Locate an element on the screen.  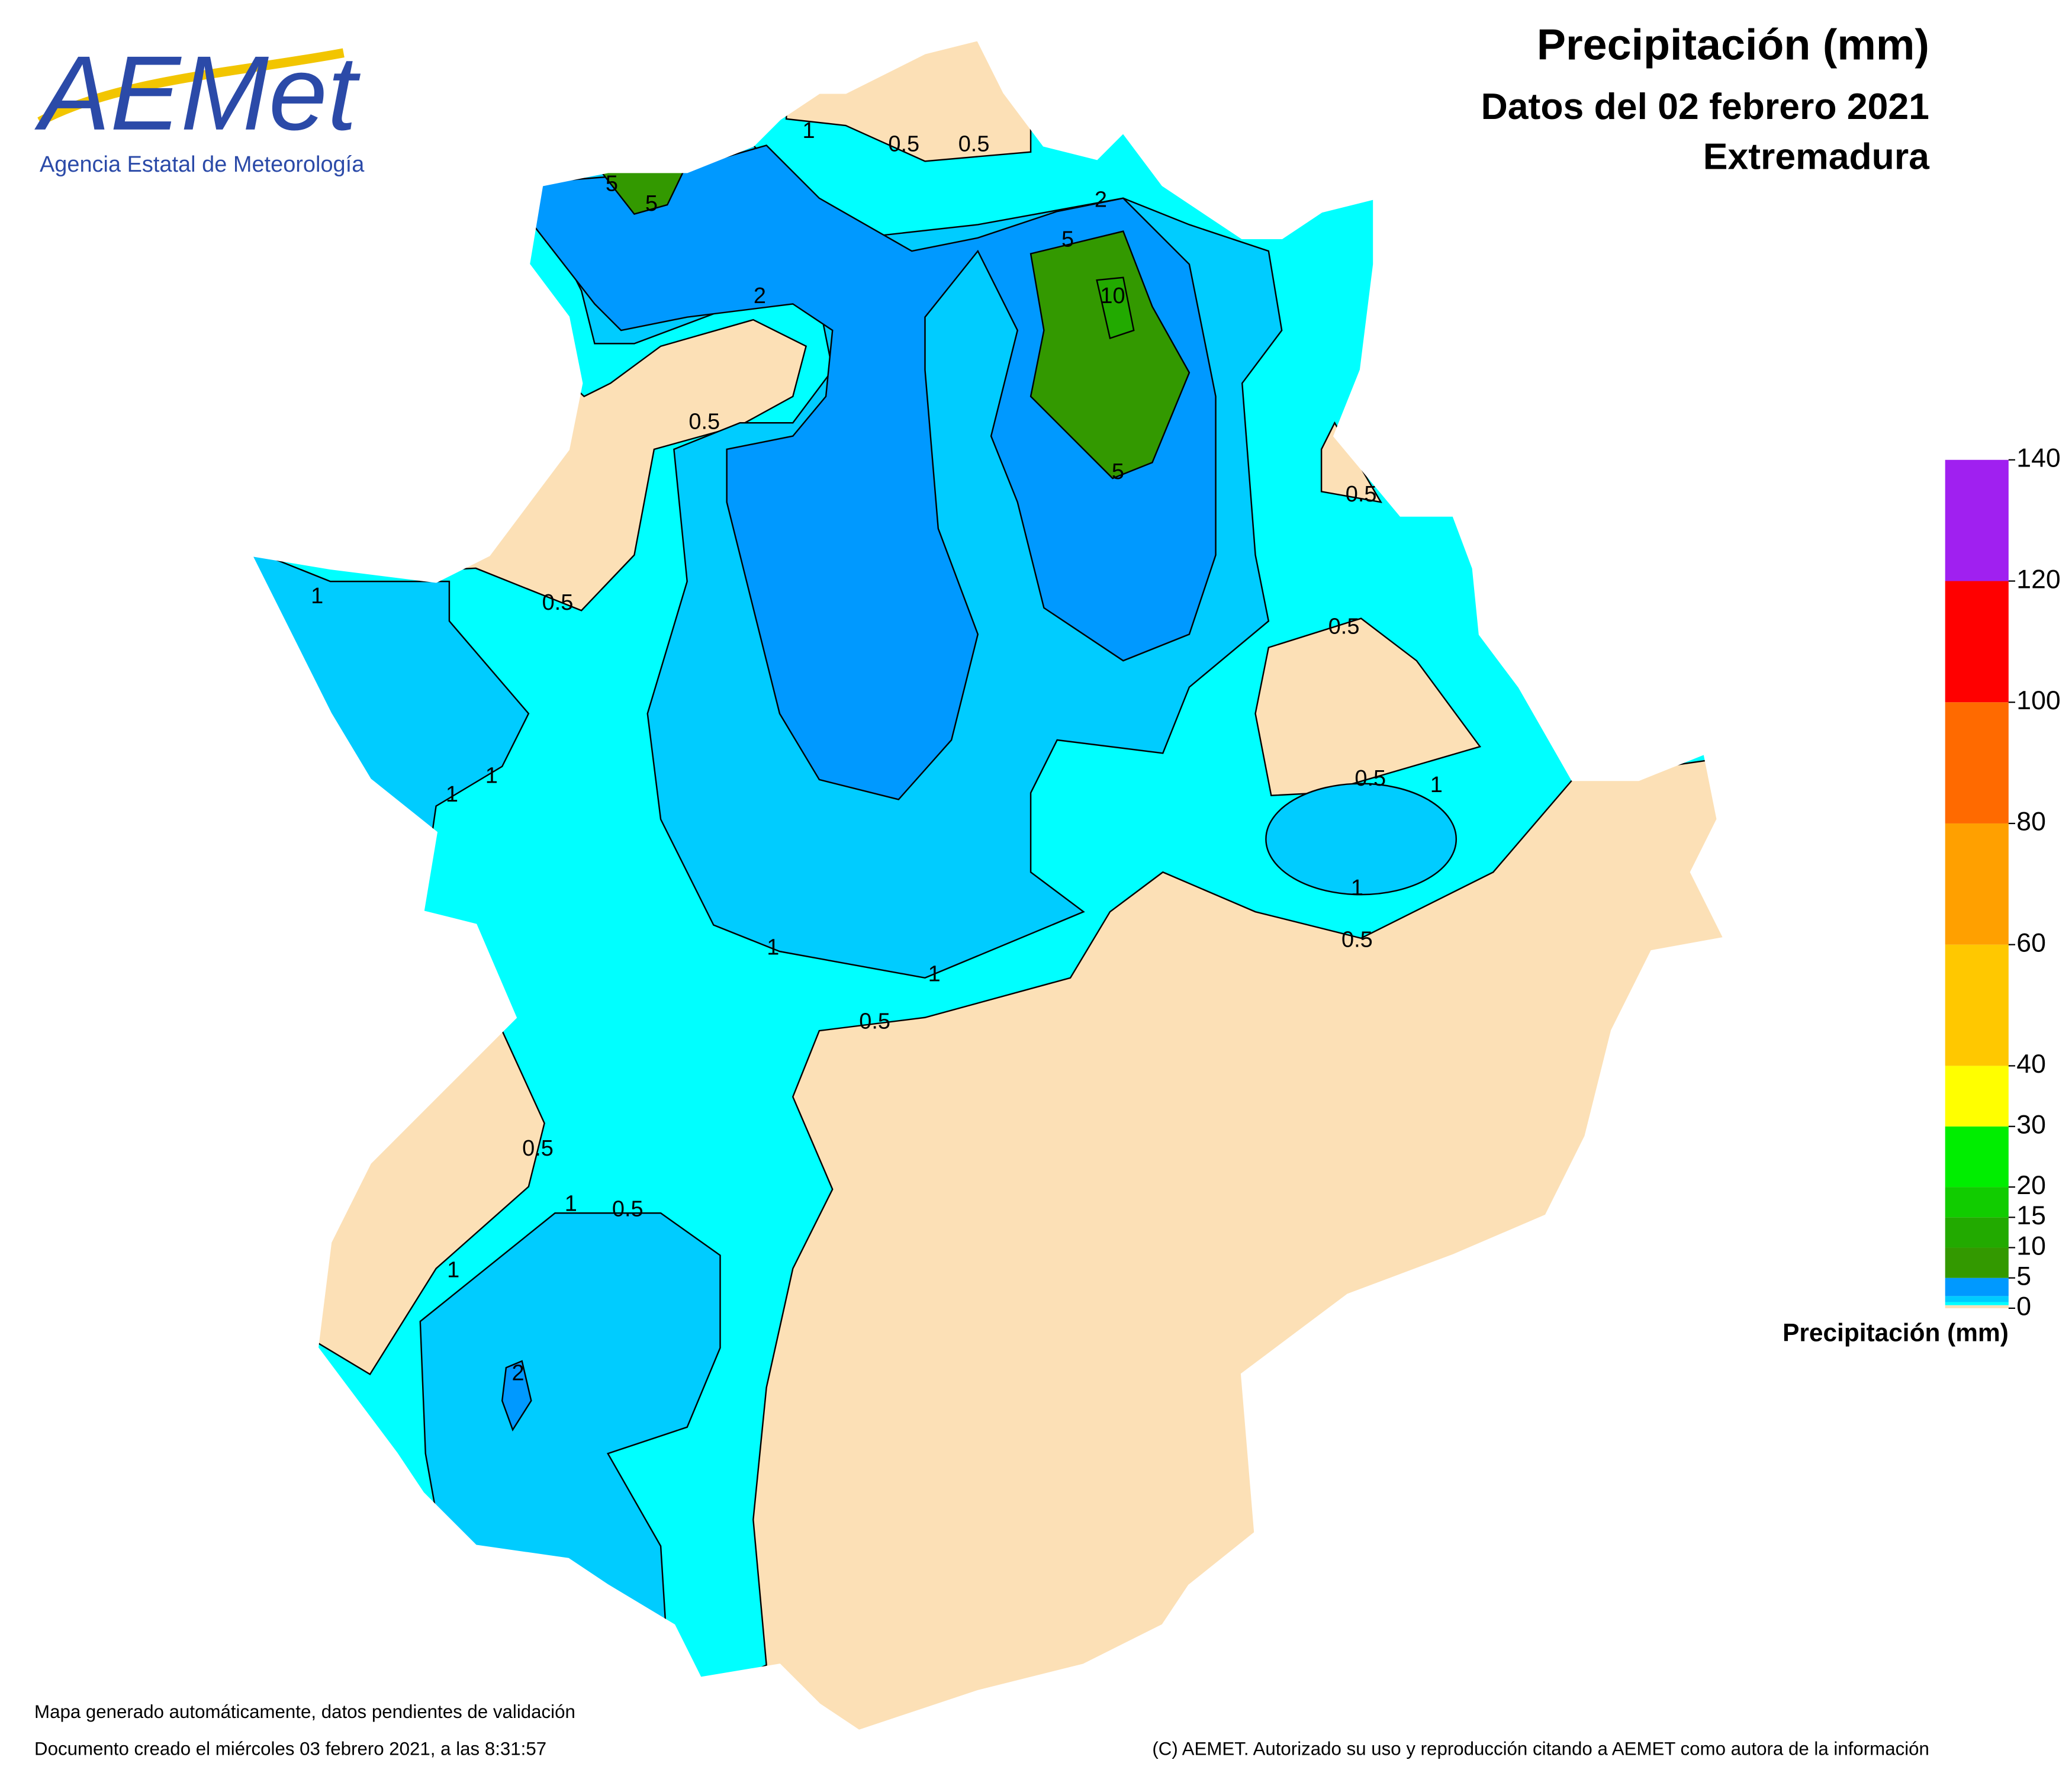
subtitle: Datos del 02 febrero 2021 is located at coordinates (1705, 106).